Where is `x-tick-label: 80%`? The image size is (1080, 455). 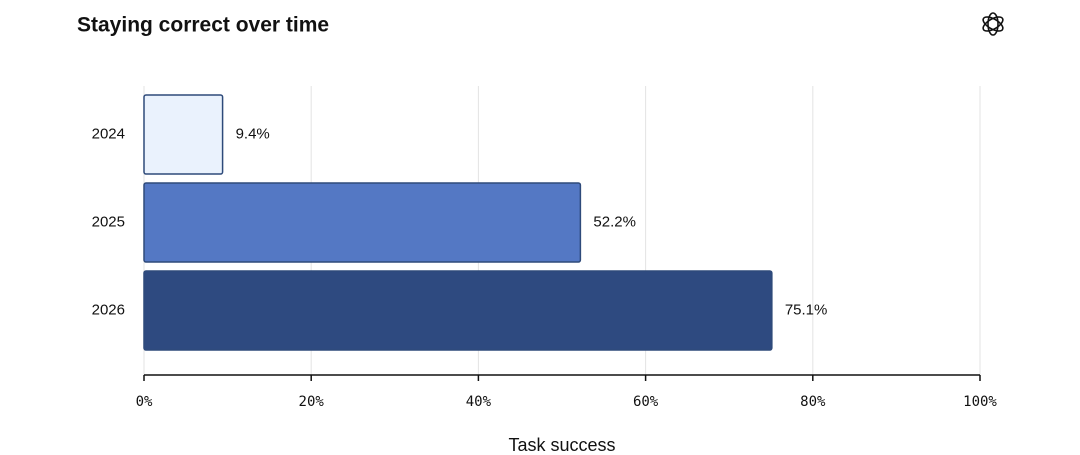
x-tick-label: 80% is located at coordinates (813, 402).